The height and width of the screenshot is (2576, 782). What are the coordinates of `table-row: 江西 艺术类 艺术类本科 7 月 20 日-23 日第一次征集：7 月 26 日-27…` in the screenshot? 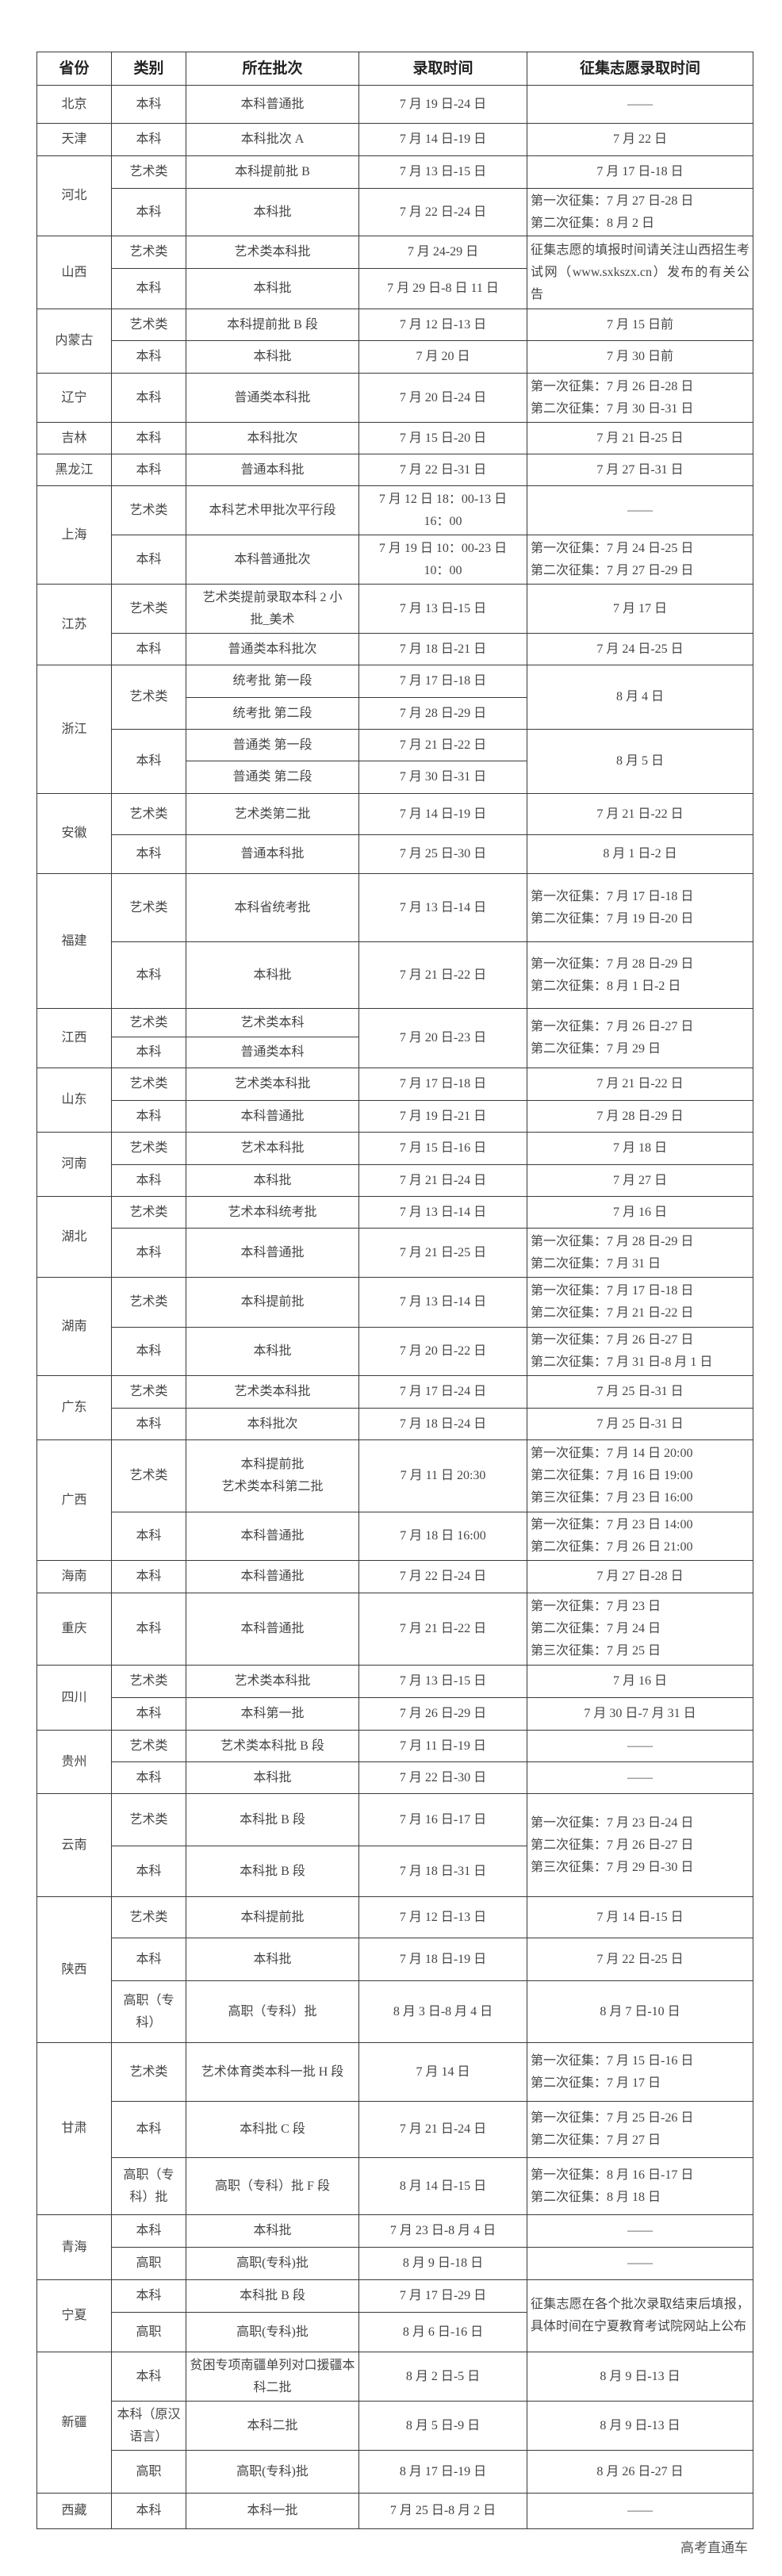 It's located at (394, 1038).